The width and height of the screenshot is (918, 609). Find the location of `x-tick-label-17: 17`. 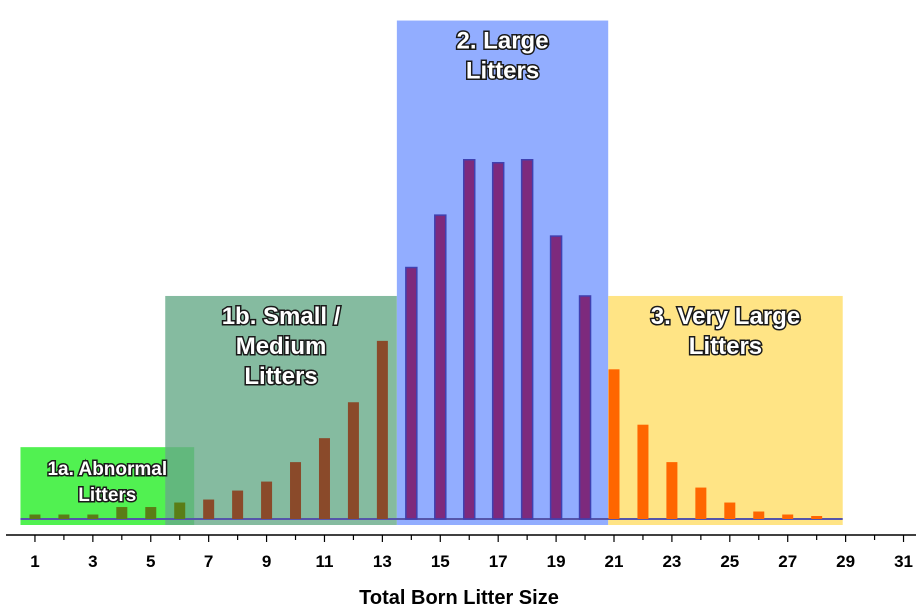

x-tick-label-17: 17 is located at coordinates (498, 561).